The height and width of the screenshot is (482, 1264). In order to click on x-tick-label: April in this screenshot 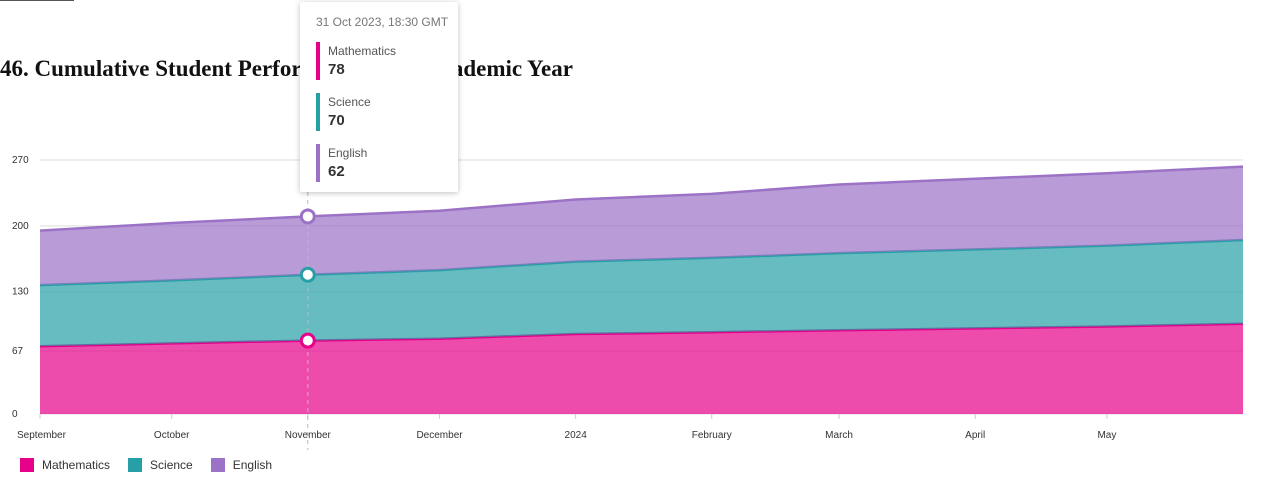, I will do `click(975, 435)`.